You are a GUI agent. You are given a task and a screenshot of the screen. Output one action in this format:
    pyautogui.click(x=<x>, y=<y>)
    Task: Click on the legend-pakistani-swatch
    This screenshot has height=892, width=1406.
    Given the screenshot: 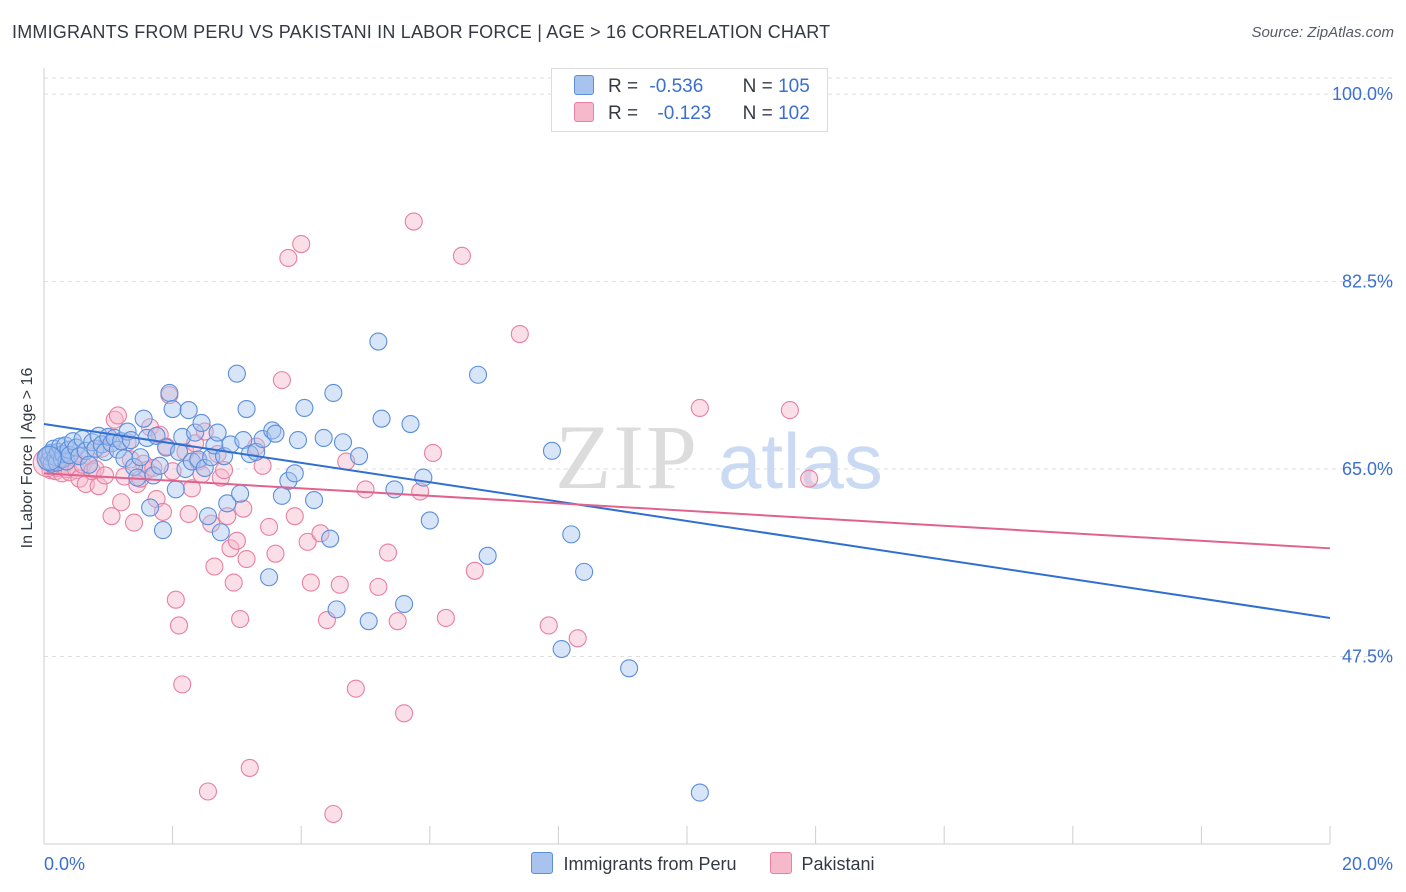 What is the action you would take?
    pyautogui.click(x=780, y=863)
    